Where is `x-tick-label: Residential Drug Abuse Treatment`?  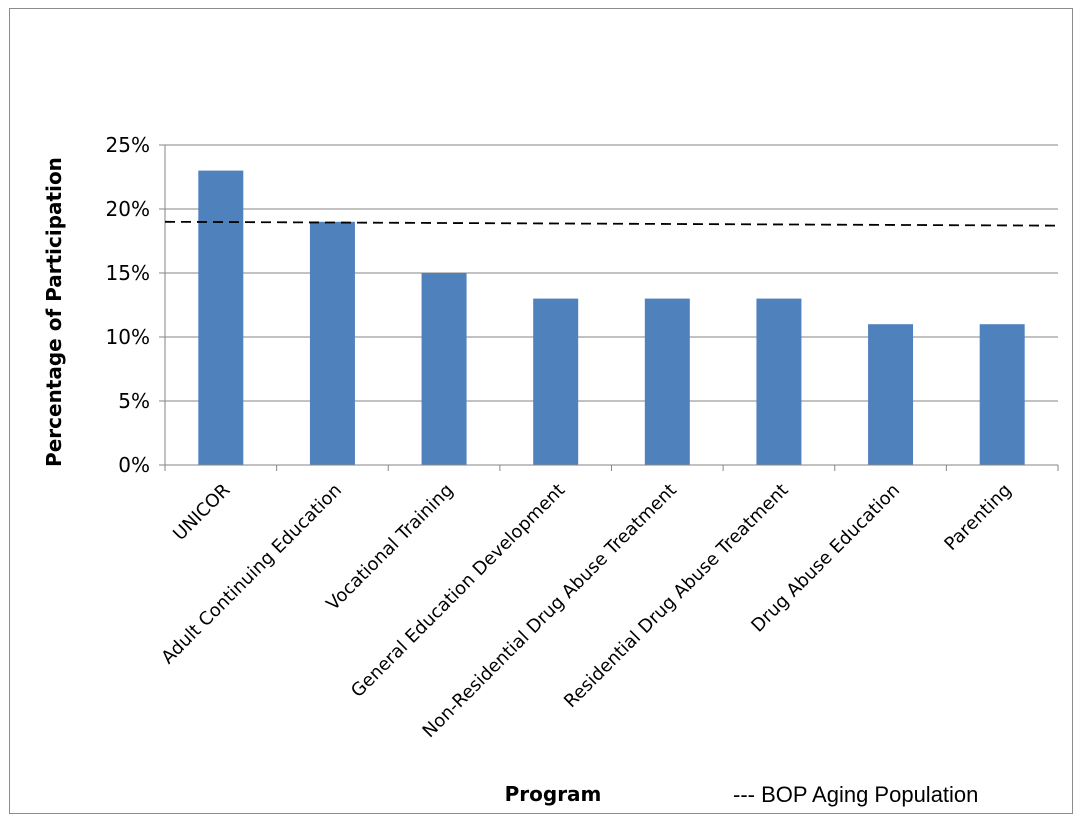 x-tick-label: Residential Drug Abuse Treatment is located at coordinates (676, 596).